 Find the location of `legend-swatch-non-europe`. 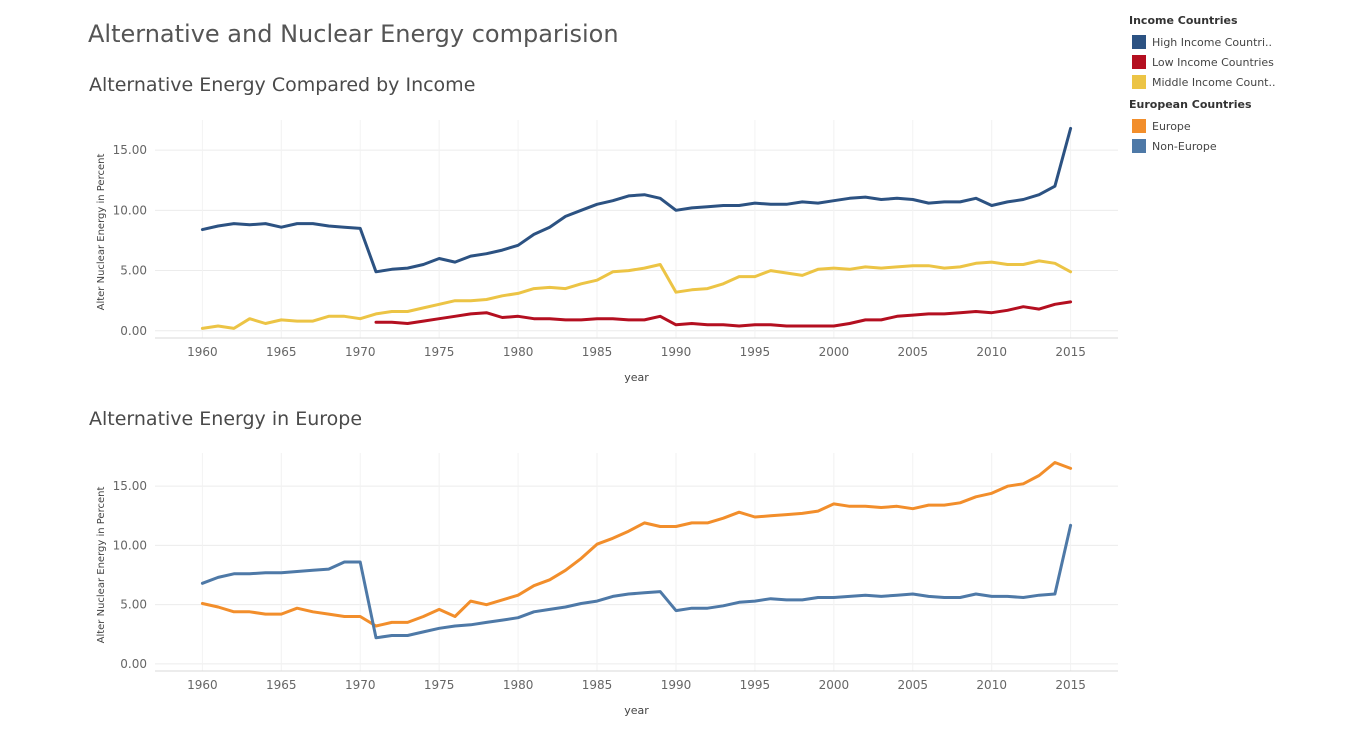

legend-swatch-non-europe is located at coordinates (1139, 146).